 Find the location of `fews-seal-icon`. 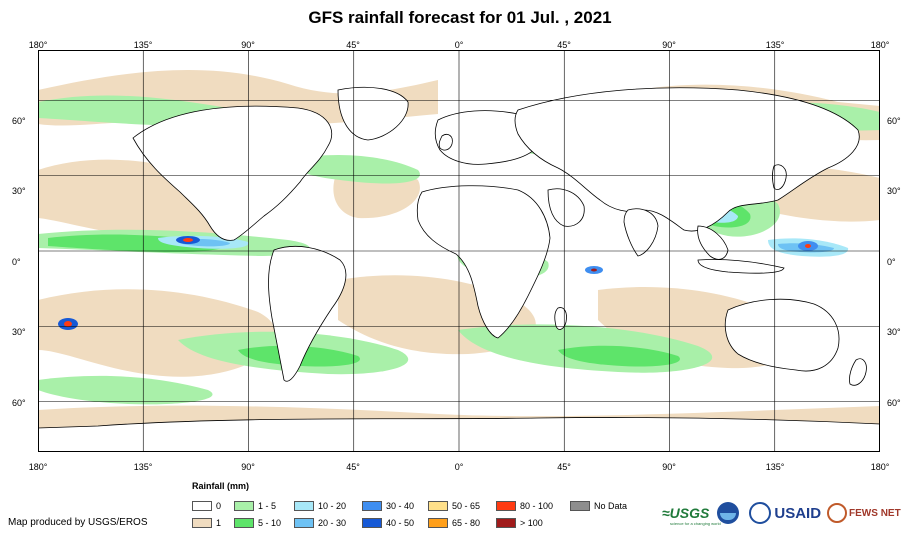

fews-seal-icon is located at coordinates (837, 513).